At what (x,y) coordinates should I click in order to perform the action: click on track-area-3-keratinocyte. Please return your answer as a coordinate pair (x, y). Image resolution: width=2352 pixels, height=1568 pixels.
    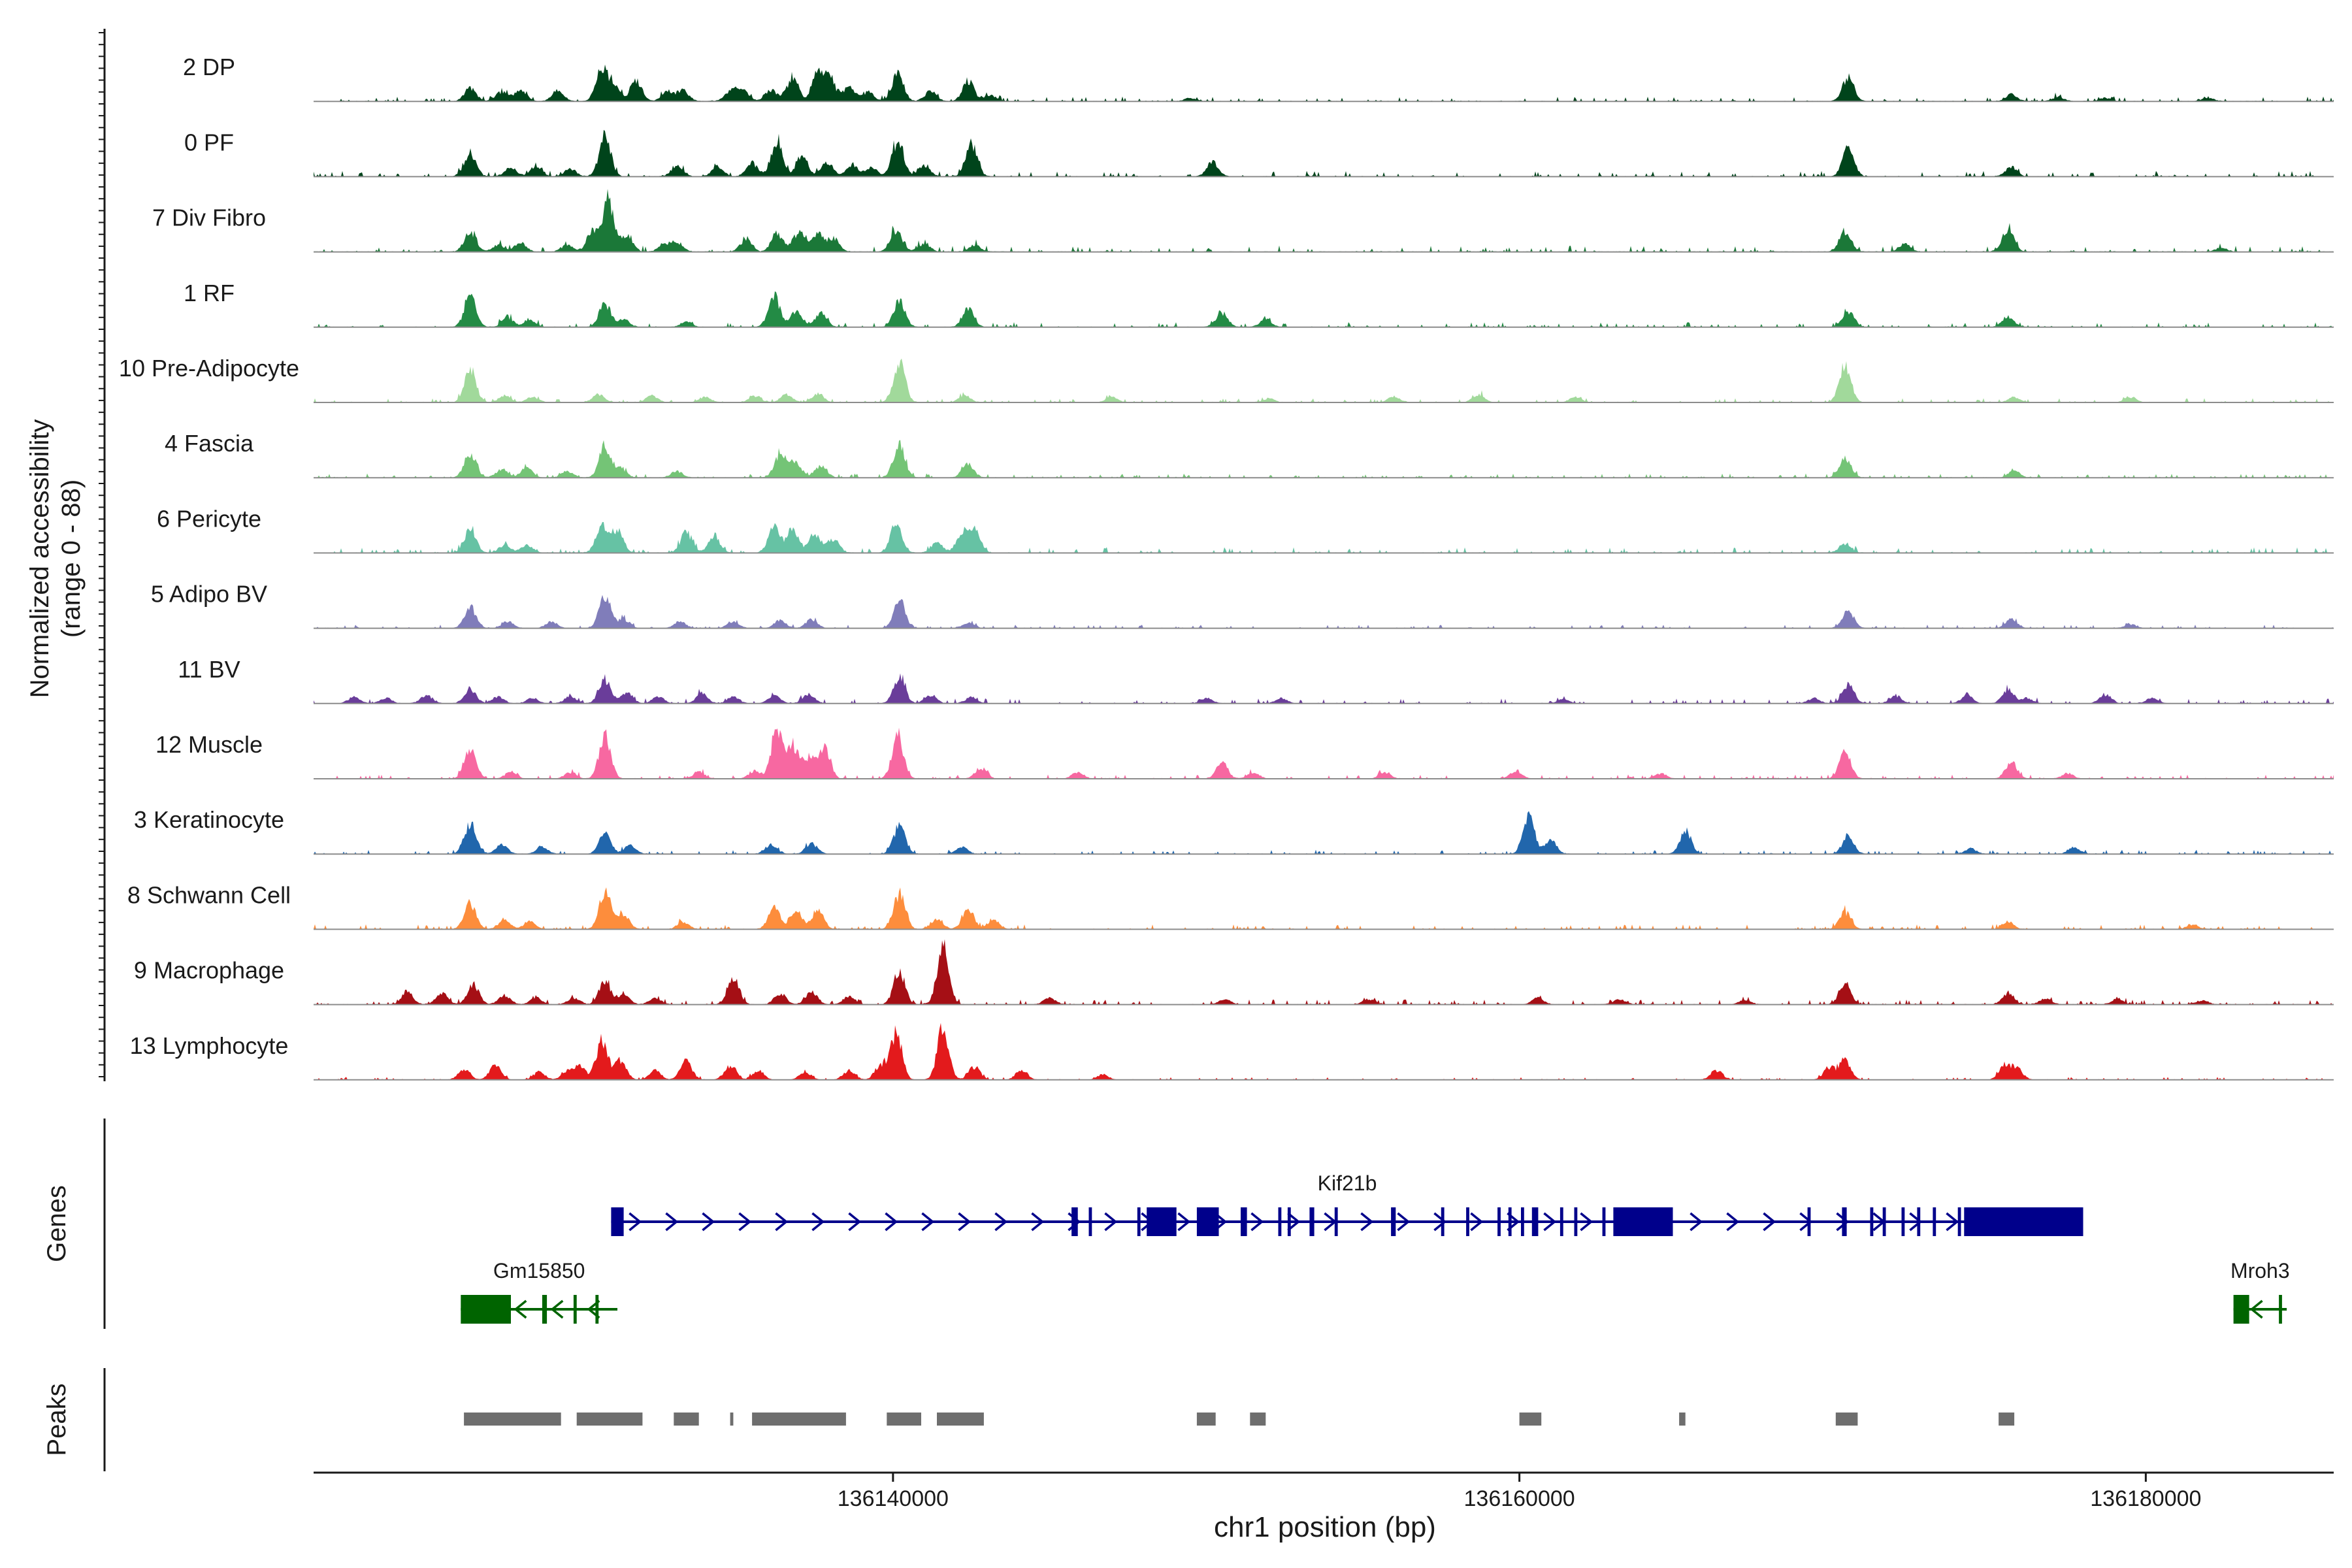
    Looking at the image, I should click on (1324, 833).